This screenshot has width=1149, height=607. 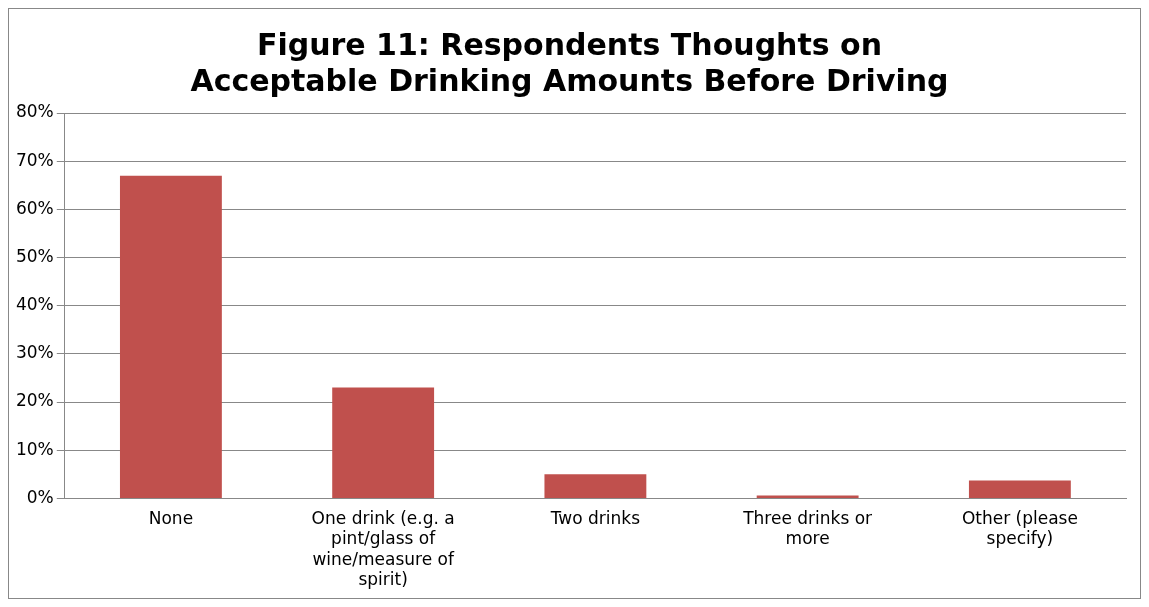 What do you see at coordinates (1019, 528) in the screenshot?
I see `x-tick-label: Other (please specify)` at bounding box center [1019, 528].